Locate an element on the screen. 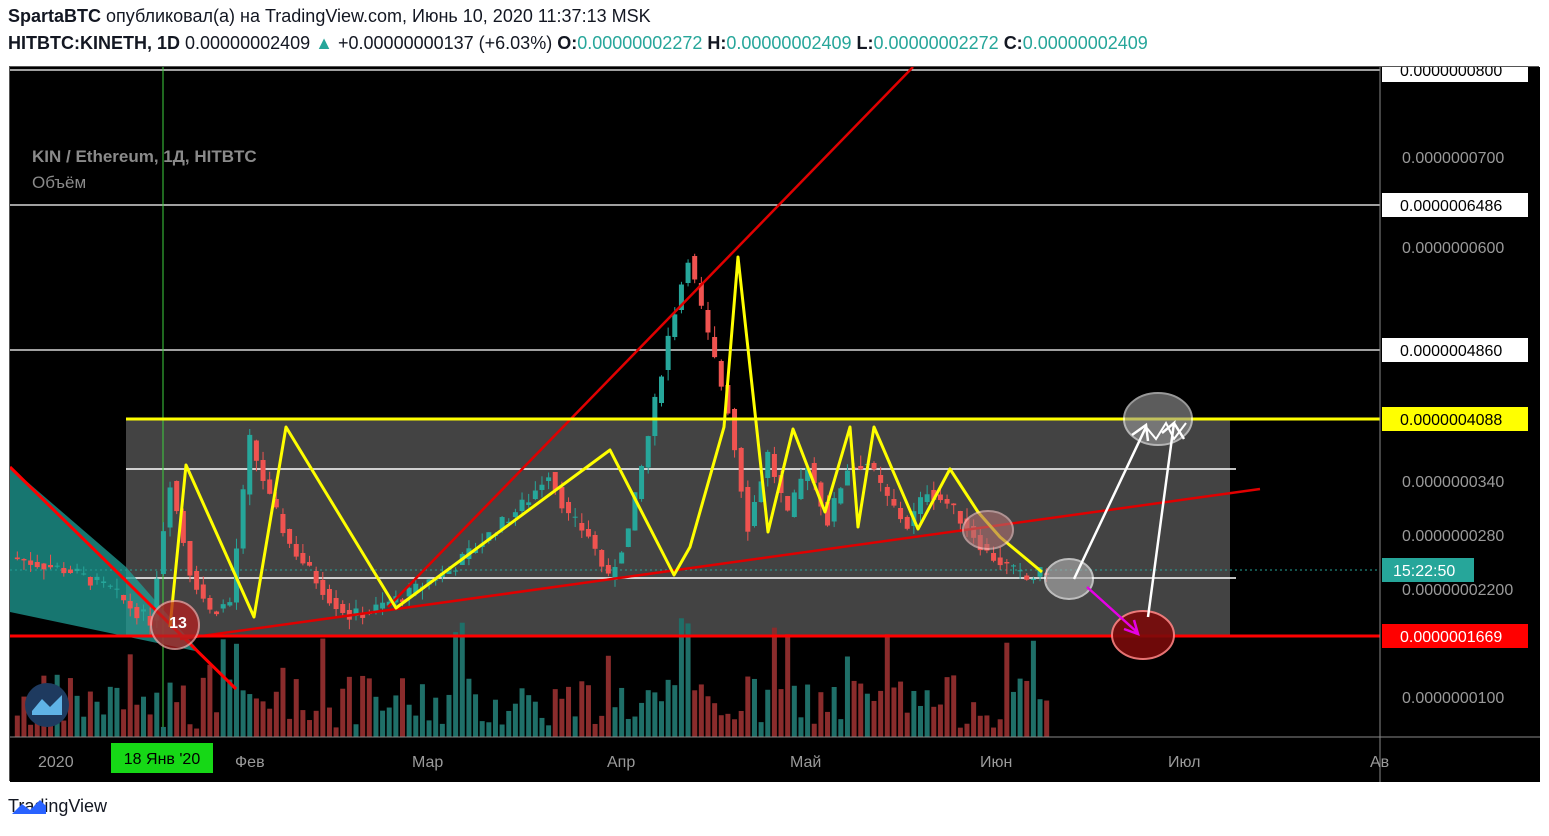 This screenshot has width=1549, height=836. price-level-label: 0.0000001669 is located at coordinates (1451, 637).